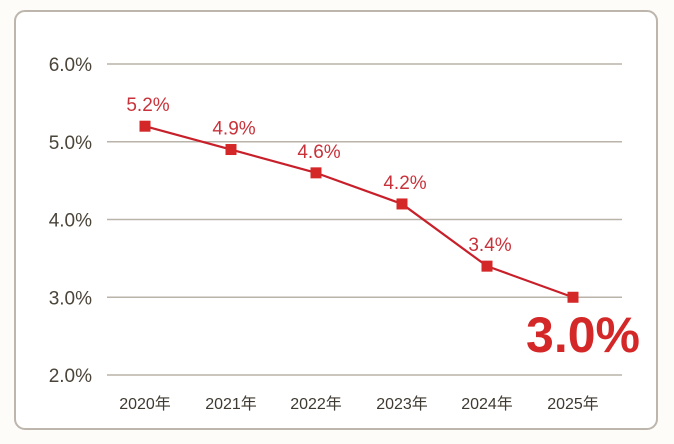 This screenshot has height=444, width=674. Describe the element at coordinates (70, 143) in the screenshot. I see `y-tick-label: 5.0%` at that location.